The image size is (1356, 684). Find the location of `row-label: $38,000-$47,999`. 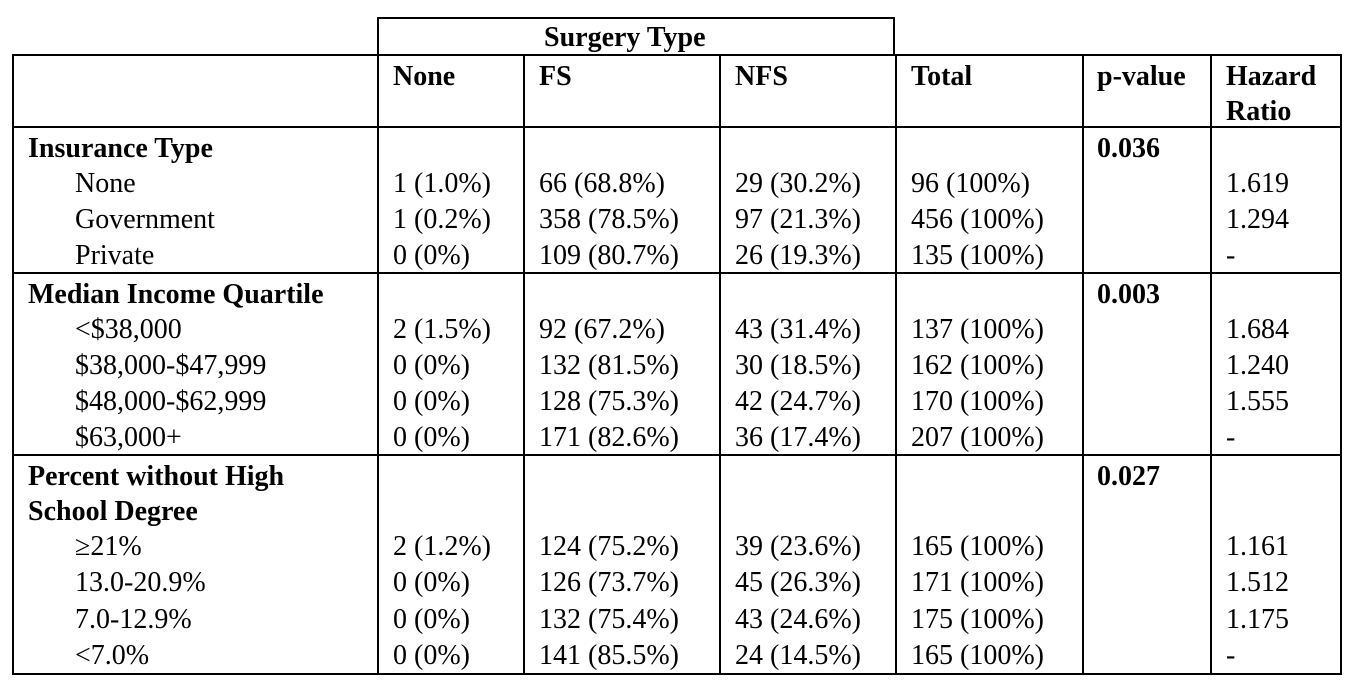

row-label: $38,000-$47,999 is located at coordinates (171, 365).